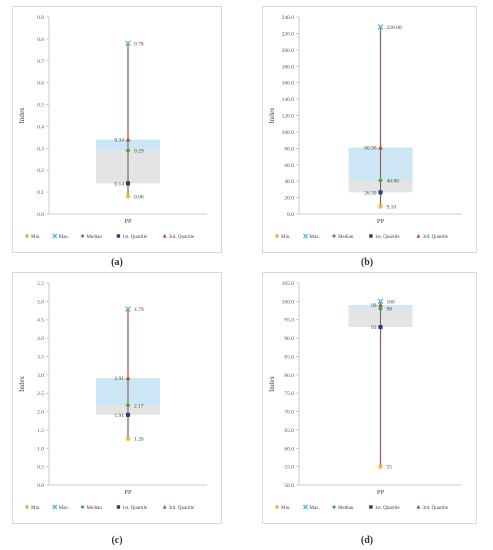 The height and width of the screenshot is (550, 493). Describe the element at coordinates (288, 284) in the screenshot. I see `y-tick-label: 105.0` at that location.